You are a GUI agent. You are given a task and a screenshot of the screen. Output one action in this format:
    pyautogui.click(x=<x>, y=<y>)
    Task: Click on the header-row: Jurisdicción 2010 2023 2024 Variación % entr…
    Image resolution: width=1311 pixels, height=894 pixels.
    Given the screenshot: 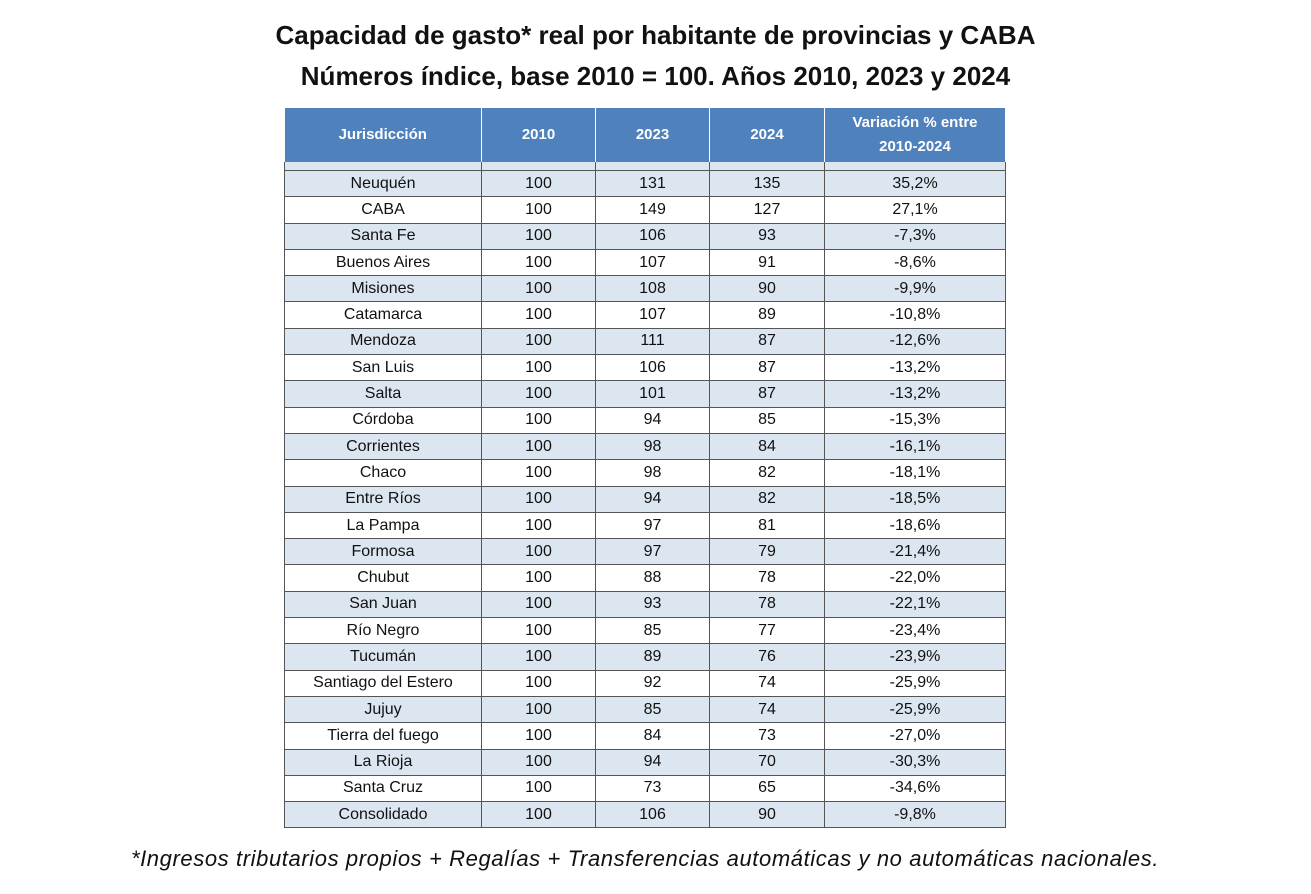 What is the action you would take?
    pyautogui.click(x=645, y=135)
    